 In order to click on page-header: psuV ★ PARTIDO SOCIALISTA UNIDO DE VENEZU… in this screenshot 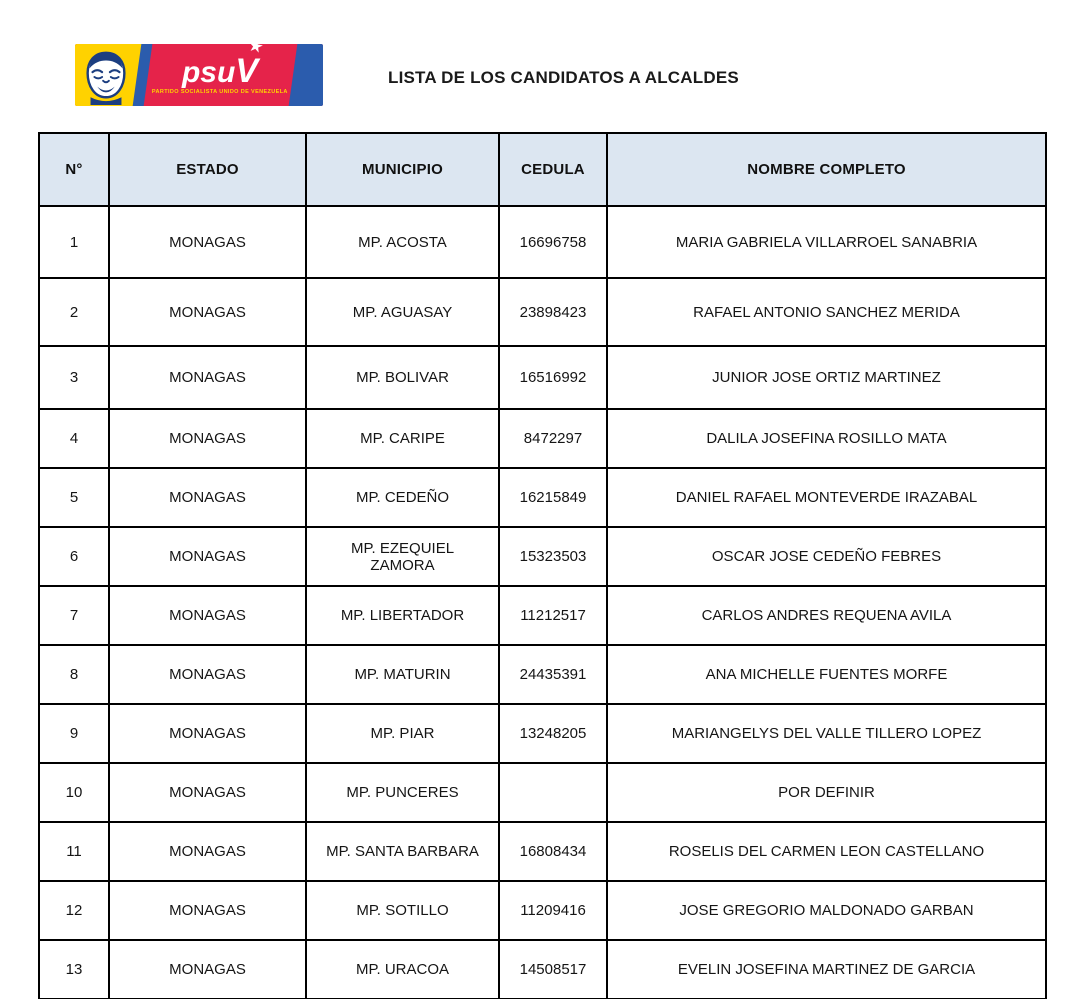, I will do `click(540, 66)`.